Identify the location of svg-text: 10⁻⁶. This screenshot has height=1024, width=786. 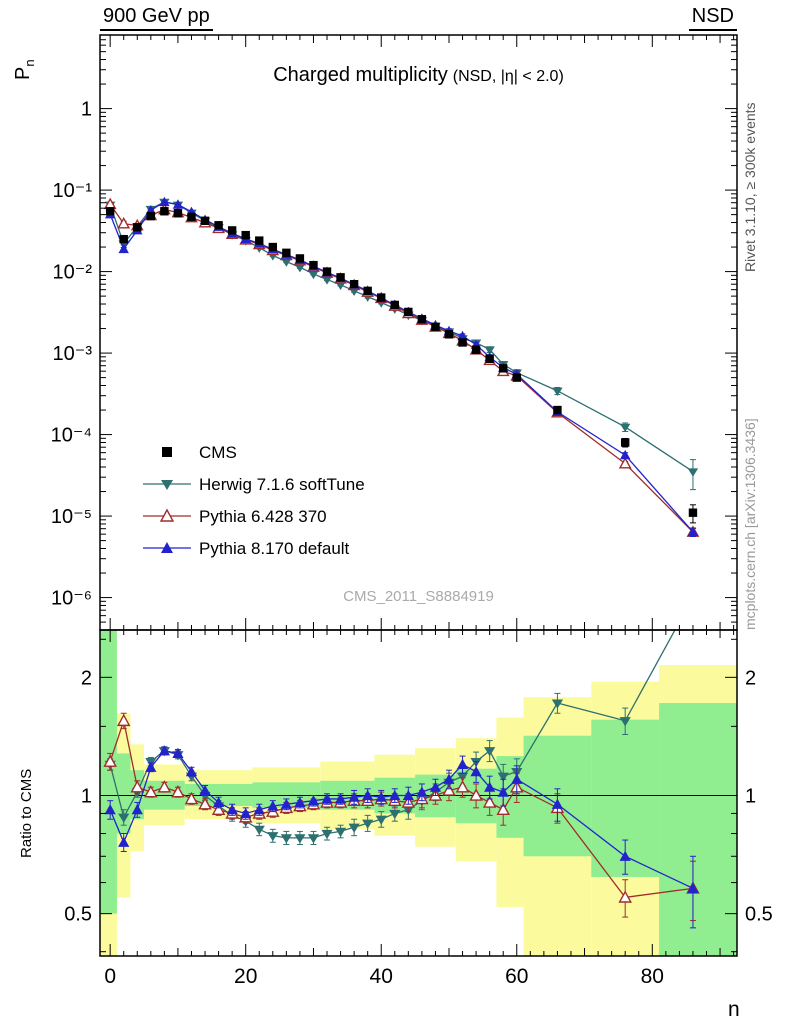
(71, 599).